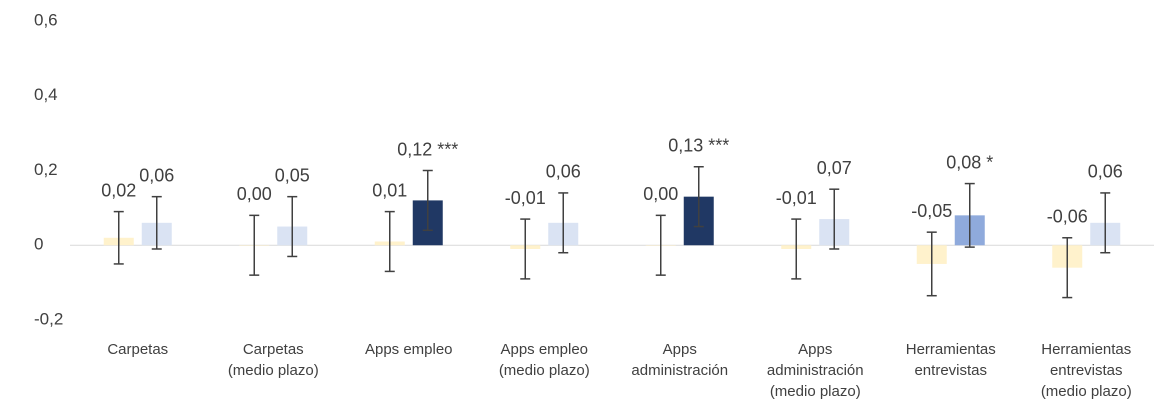 This screenshot has height=411, width=1156. What do you see at coordinates (38, 244) in the screenshot?
I see `y-tick-label: 0` at bounding box center [38, 244].